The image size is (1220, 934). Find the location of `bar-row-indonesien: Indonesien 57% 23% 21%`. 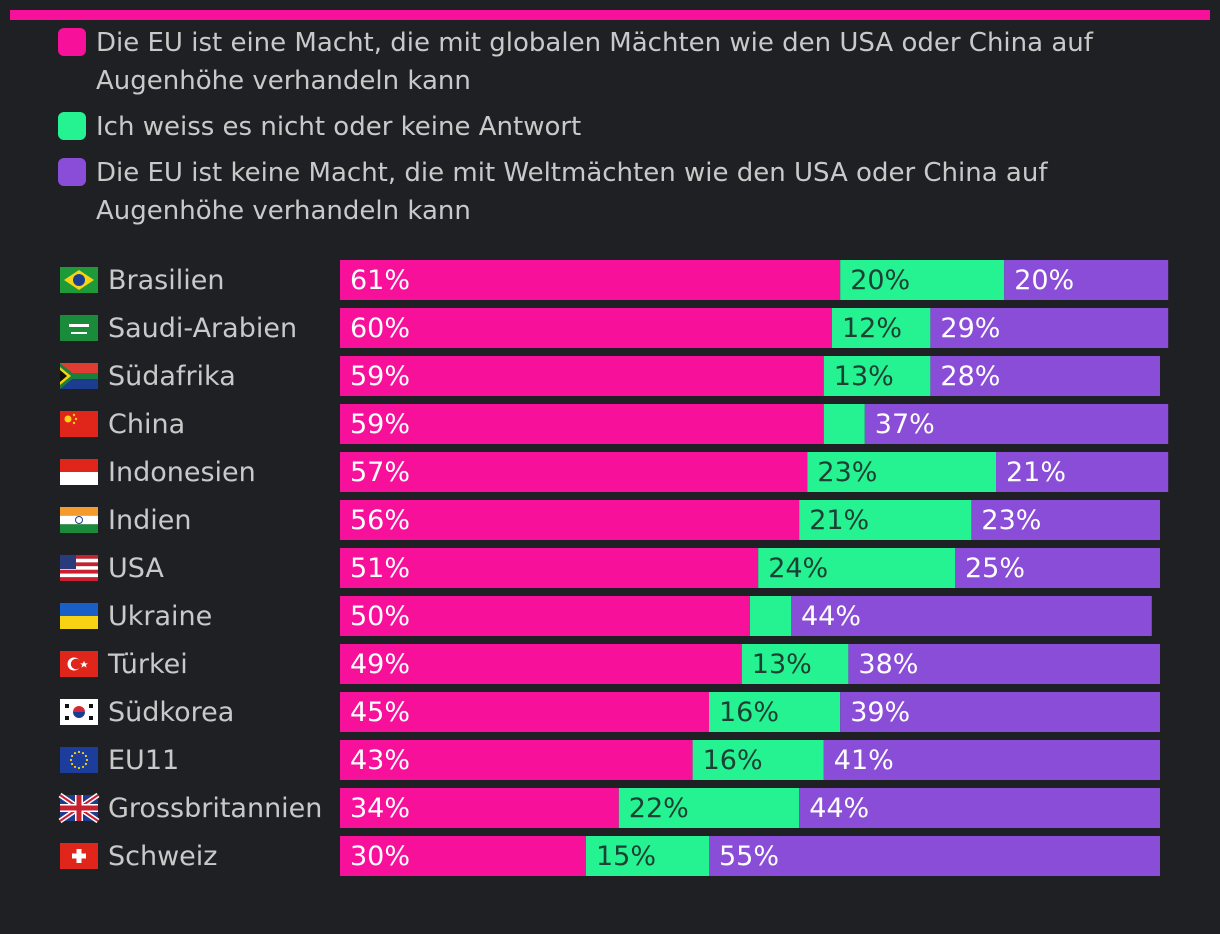

bar-row-indonesien: Indonesien 57% 23% 21% is located at coordinates (614, 472).